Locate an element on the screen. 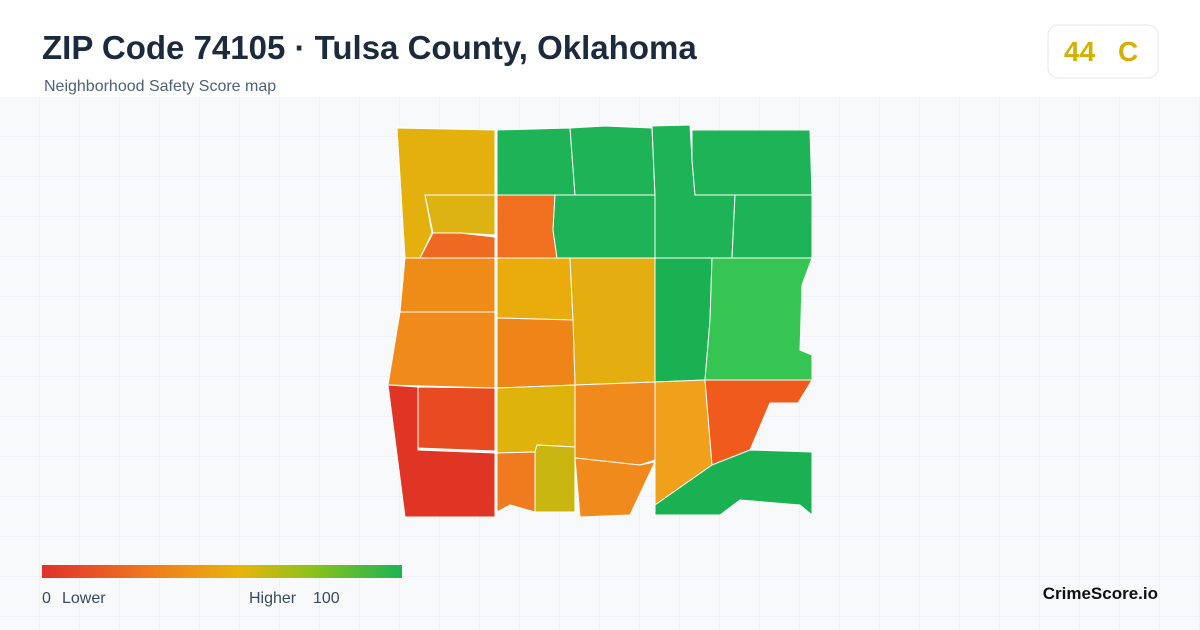 This screenshot has width=1200, height=630. legend-max: 100 is located at coordinates (326, 598).